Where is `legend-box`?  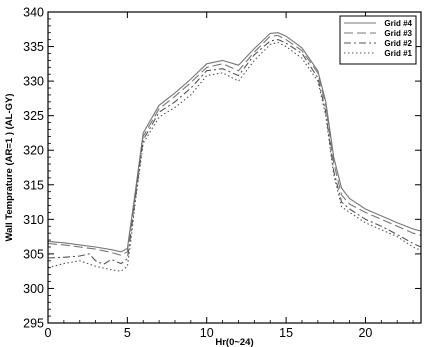 legend-box is located at coordinates (378, 40).